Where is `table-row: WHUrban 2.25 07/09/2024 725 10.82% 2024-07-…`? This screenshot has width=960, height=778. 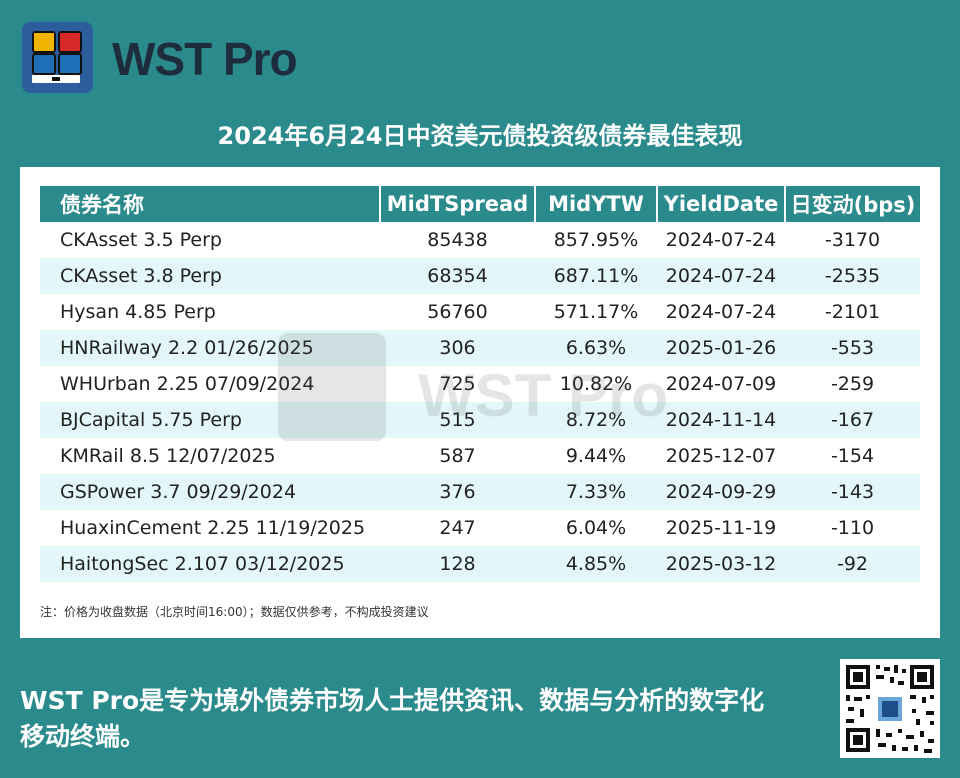 table-row: WHUrban 2.25 07/09/2024 725 10.82% 2024-07-… is located at coordinates (480, 384).